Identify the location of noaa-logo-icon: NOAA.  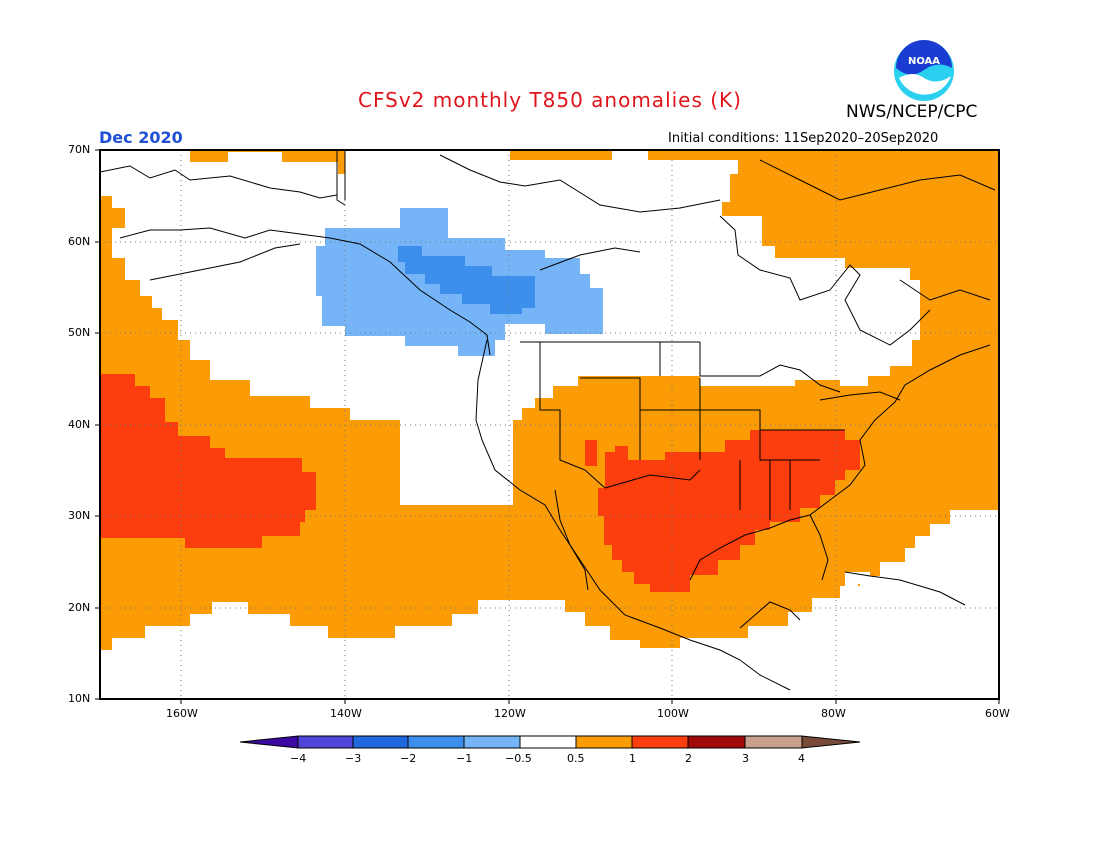
(924, 70).